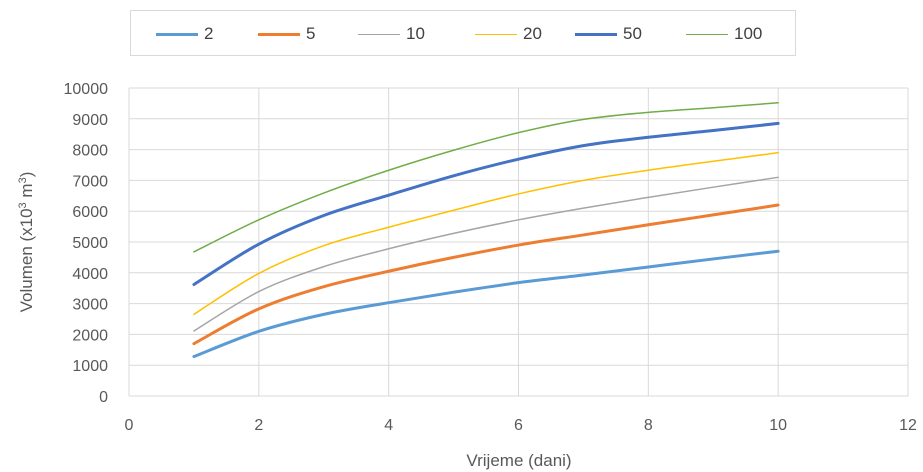  What do you see at coordinates (632, 33) in the screenshot?
I see `legend-label: 50` at bounding box center [632, 33].